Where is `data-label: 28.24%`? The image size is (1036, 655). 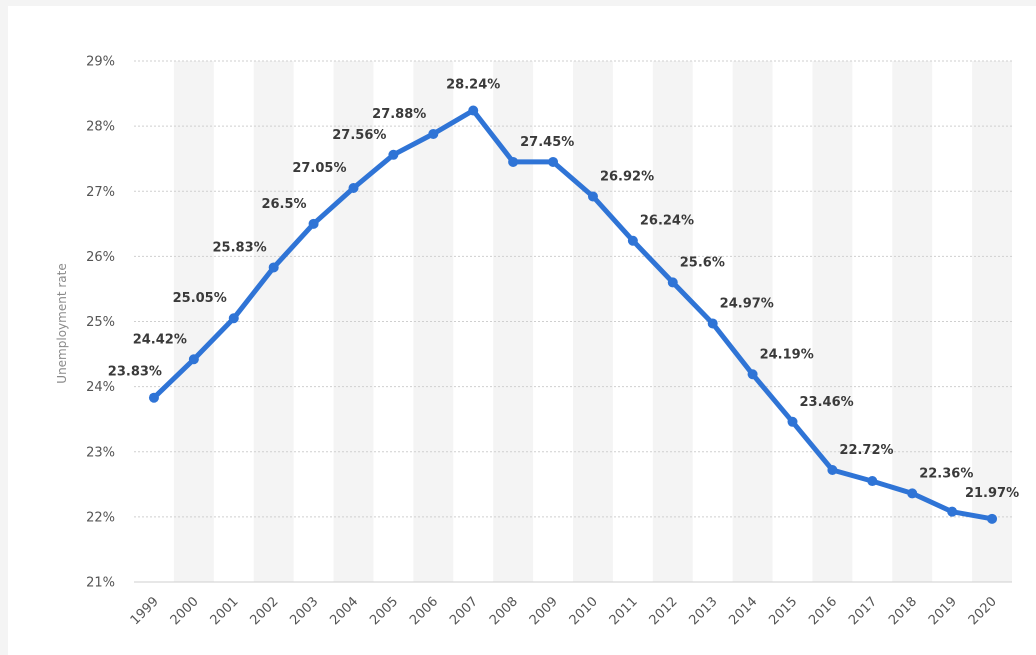
data-label: 28.24% is located at coordinates (473, 84).